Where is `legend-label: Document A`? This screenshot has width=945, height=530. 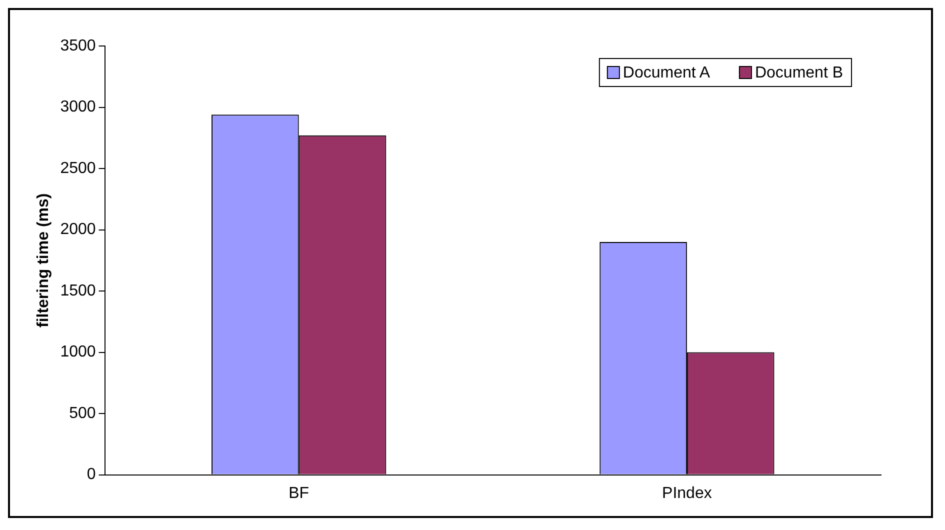 legend-label: Document A is located at coordinates (666, 73).